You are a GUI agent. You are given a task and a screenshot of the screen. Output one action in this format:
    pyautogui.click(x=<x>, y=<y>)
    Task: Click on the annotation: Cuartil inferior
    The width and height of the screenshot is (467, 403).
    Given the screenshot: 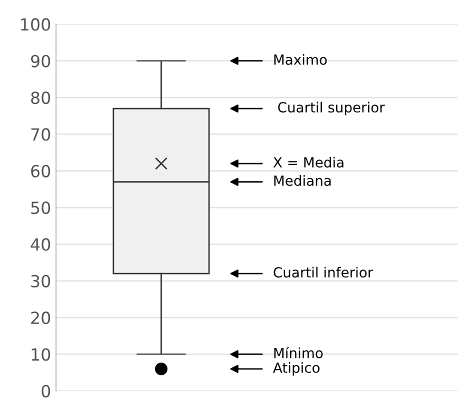 What is the action you would take?
    pyautogui.click(x=324, y=272)
    